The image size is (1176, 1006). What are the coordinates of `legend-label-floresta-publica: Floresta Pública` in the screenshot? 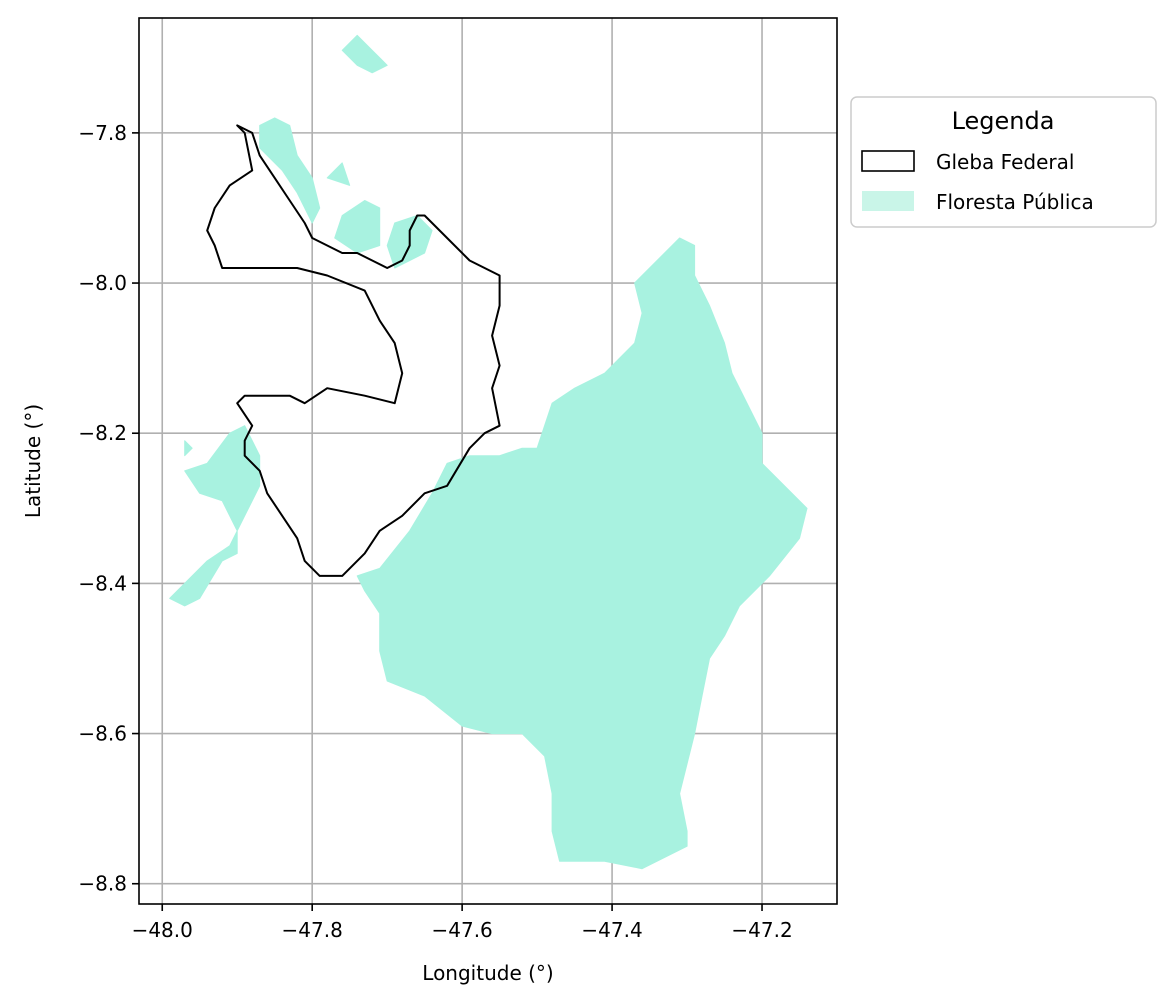 It's located at (1015, 202).